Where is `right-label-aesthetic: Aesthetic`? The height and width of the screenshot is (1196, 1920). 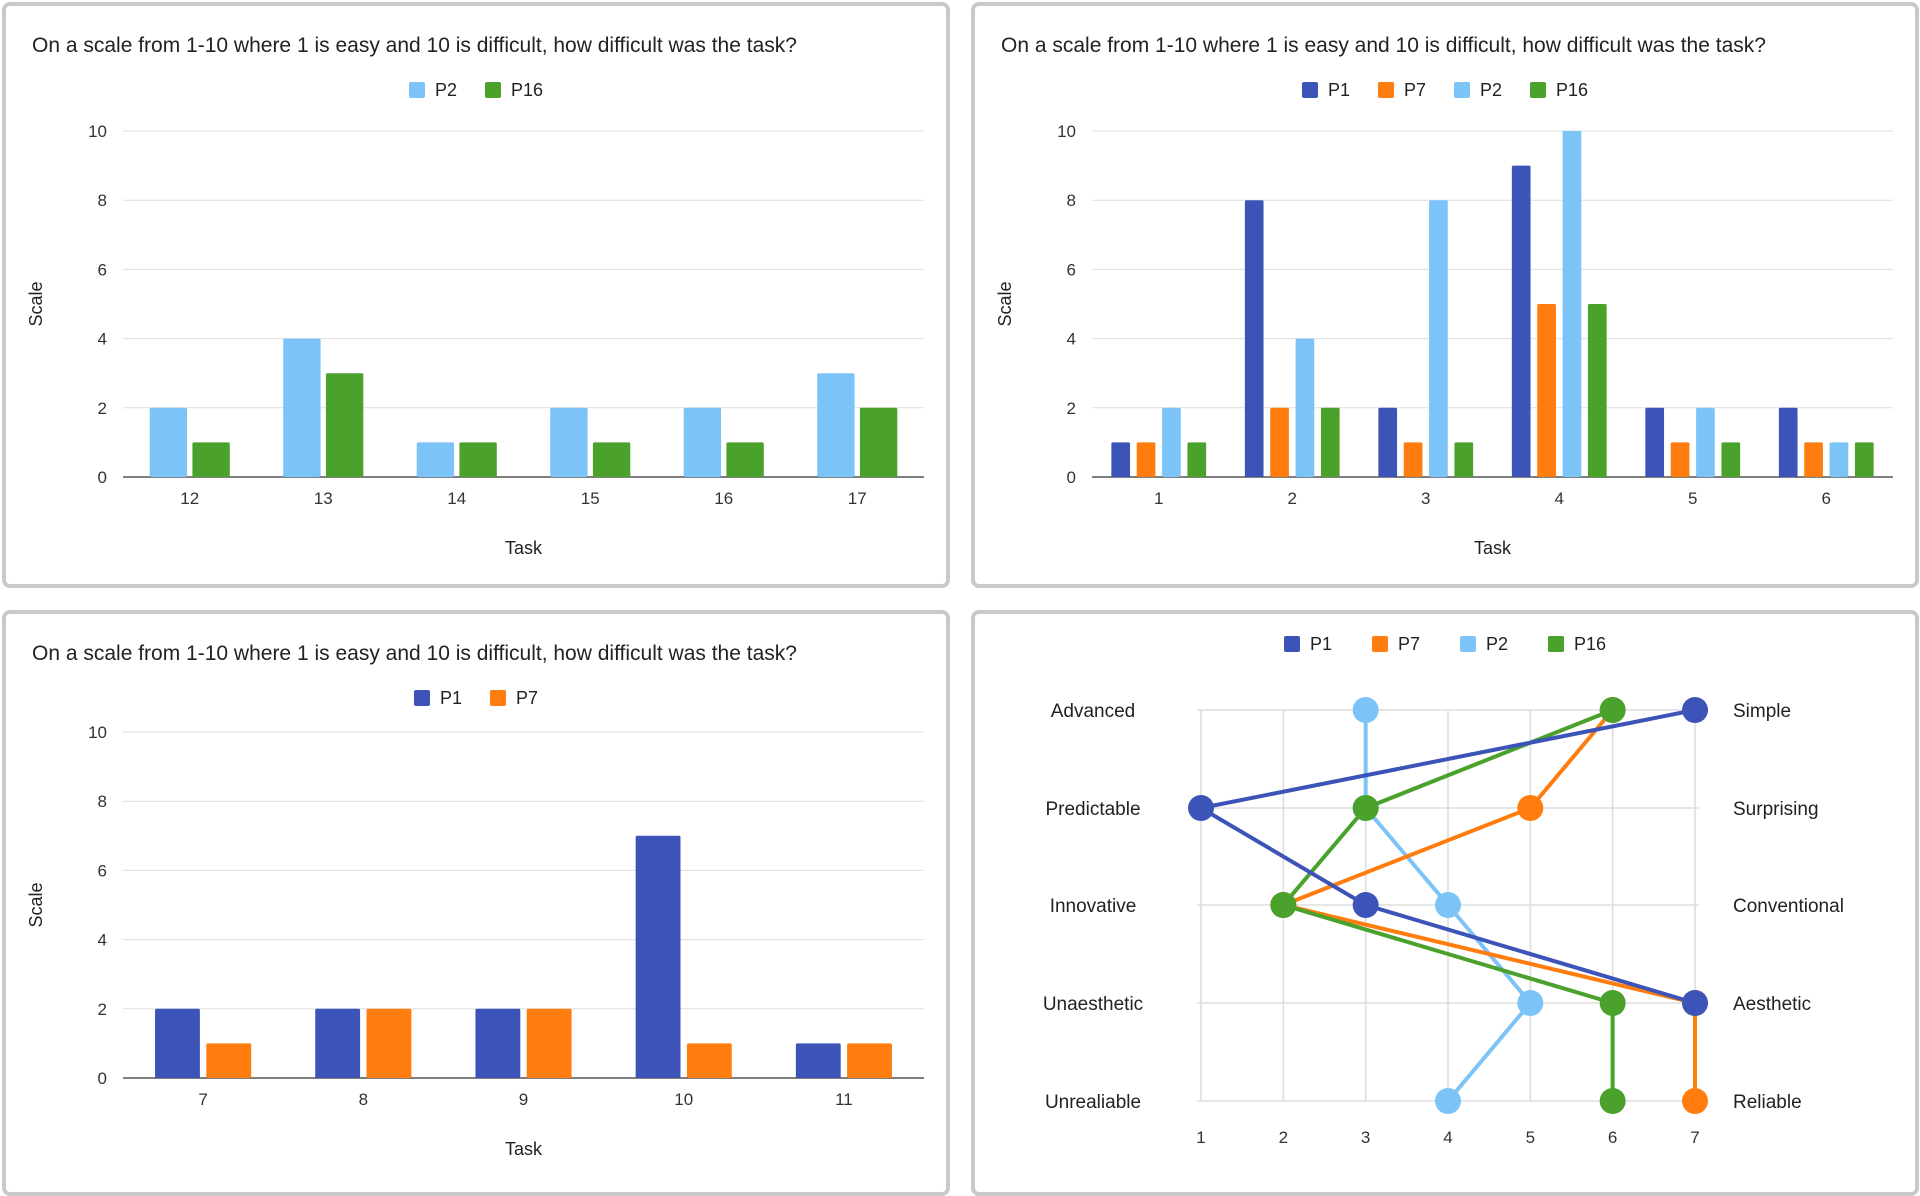 right-label-aesthetic: Aesthetic is located at coordinates (1772, 1004).